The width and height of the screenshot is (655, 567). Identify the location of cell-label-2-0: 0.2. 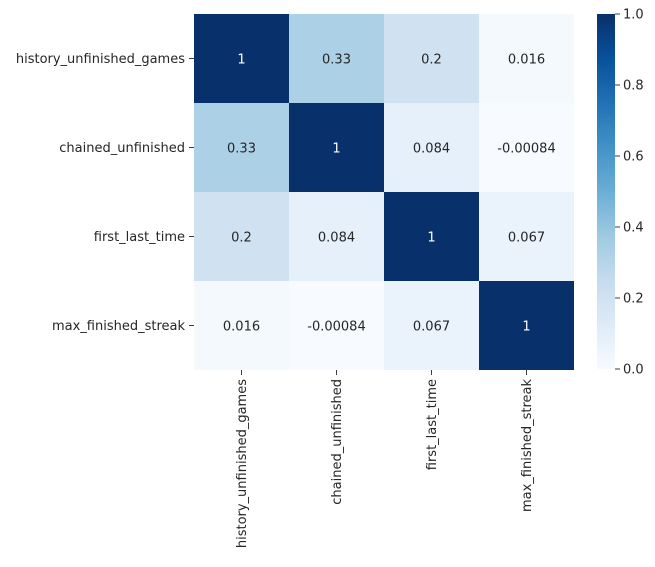
(241, 238).